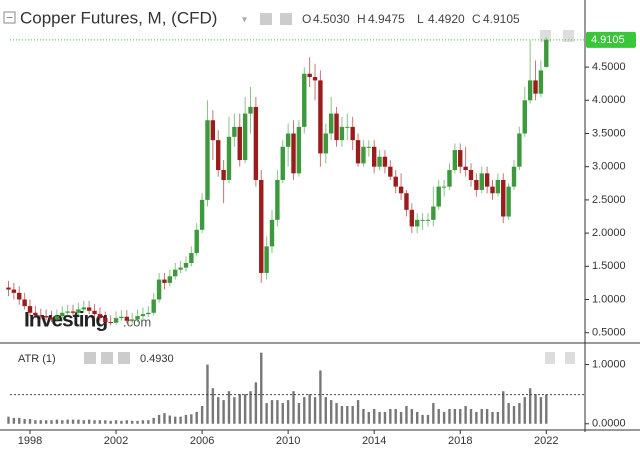  I want to click on collapse-icon, so click(9, 17).